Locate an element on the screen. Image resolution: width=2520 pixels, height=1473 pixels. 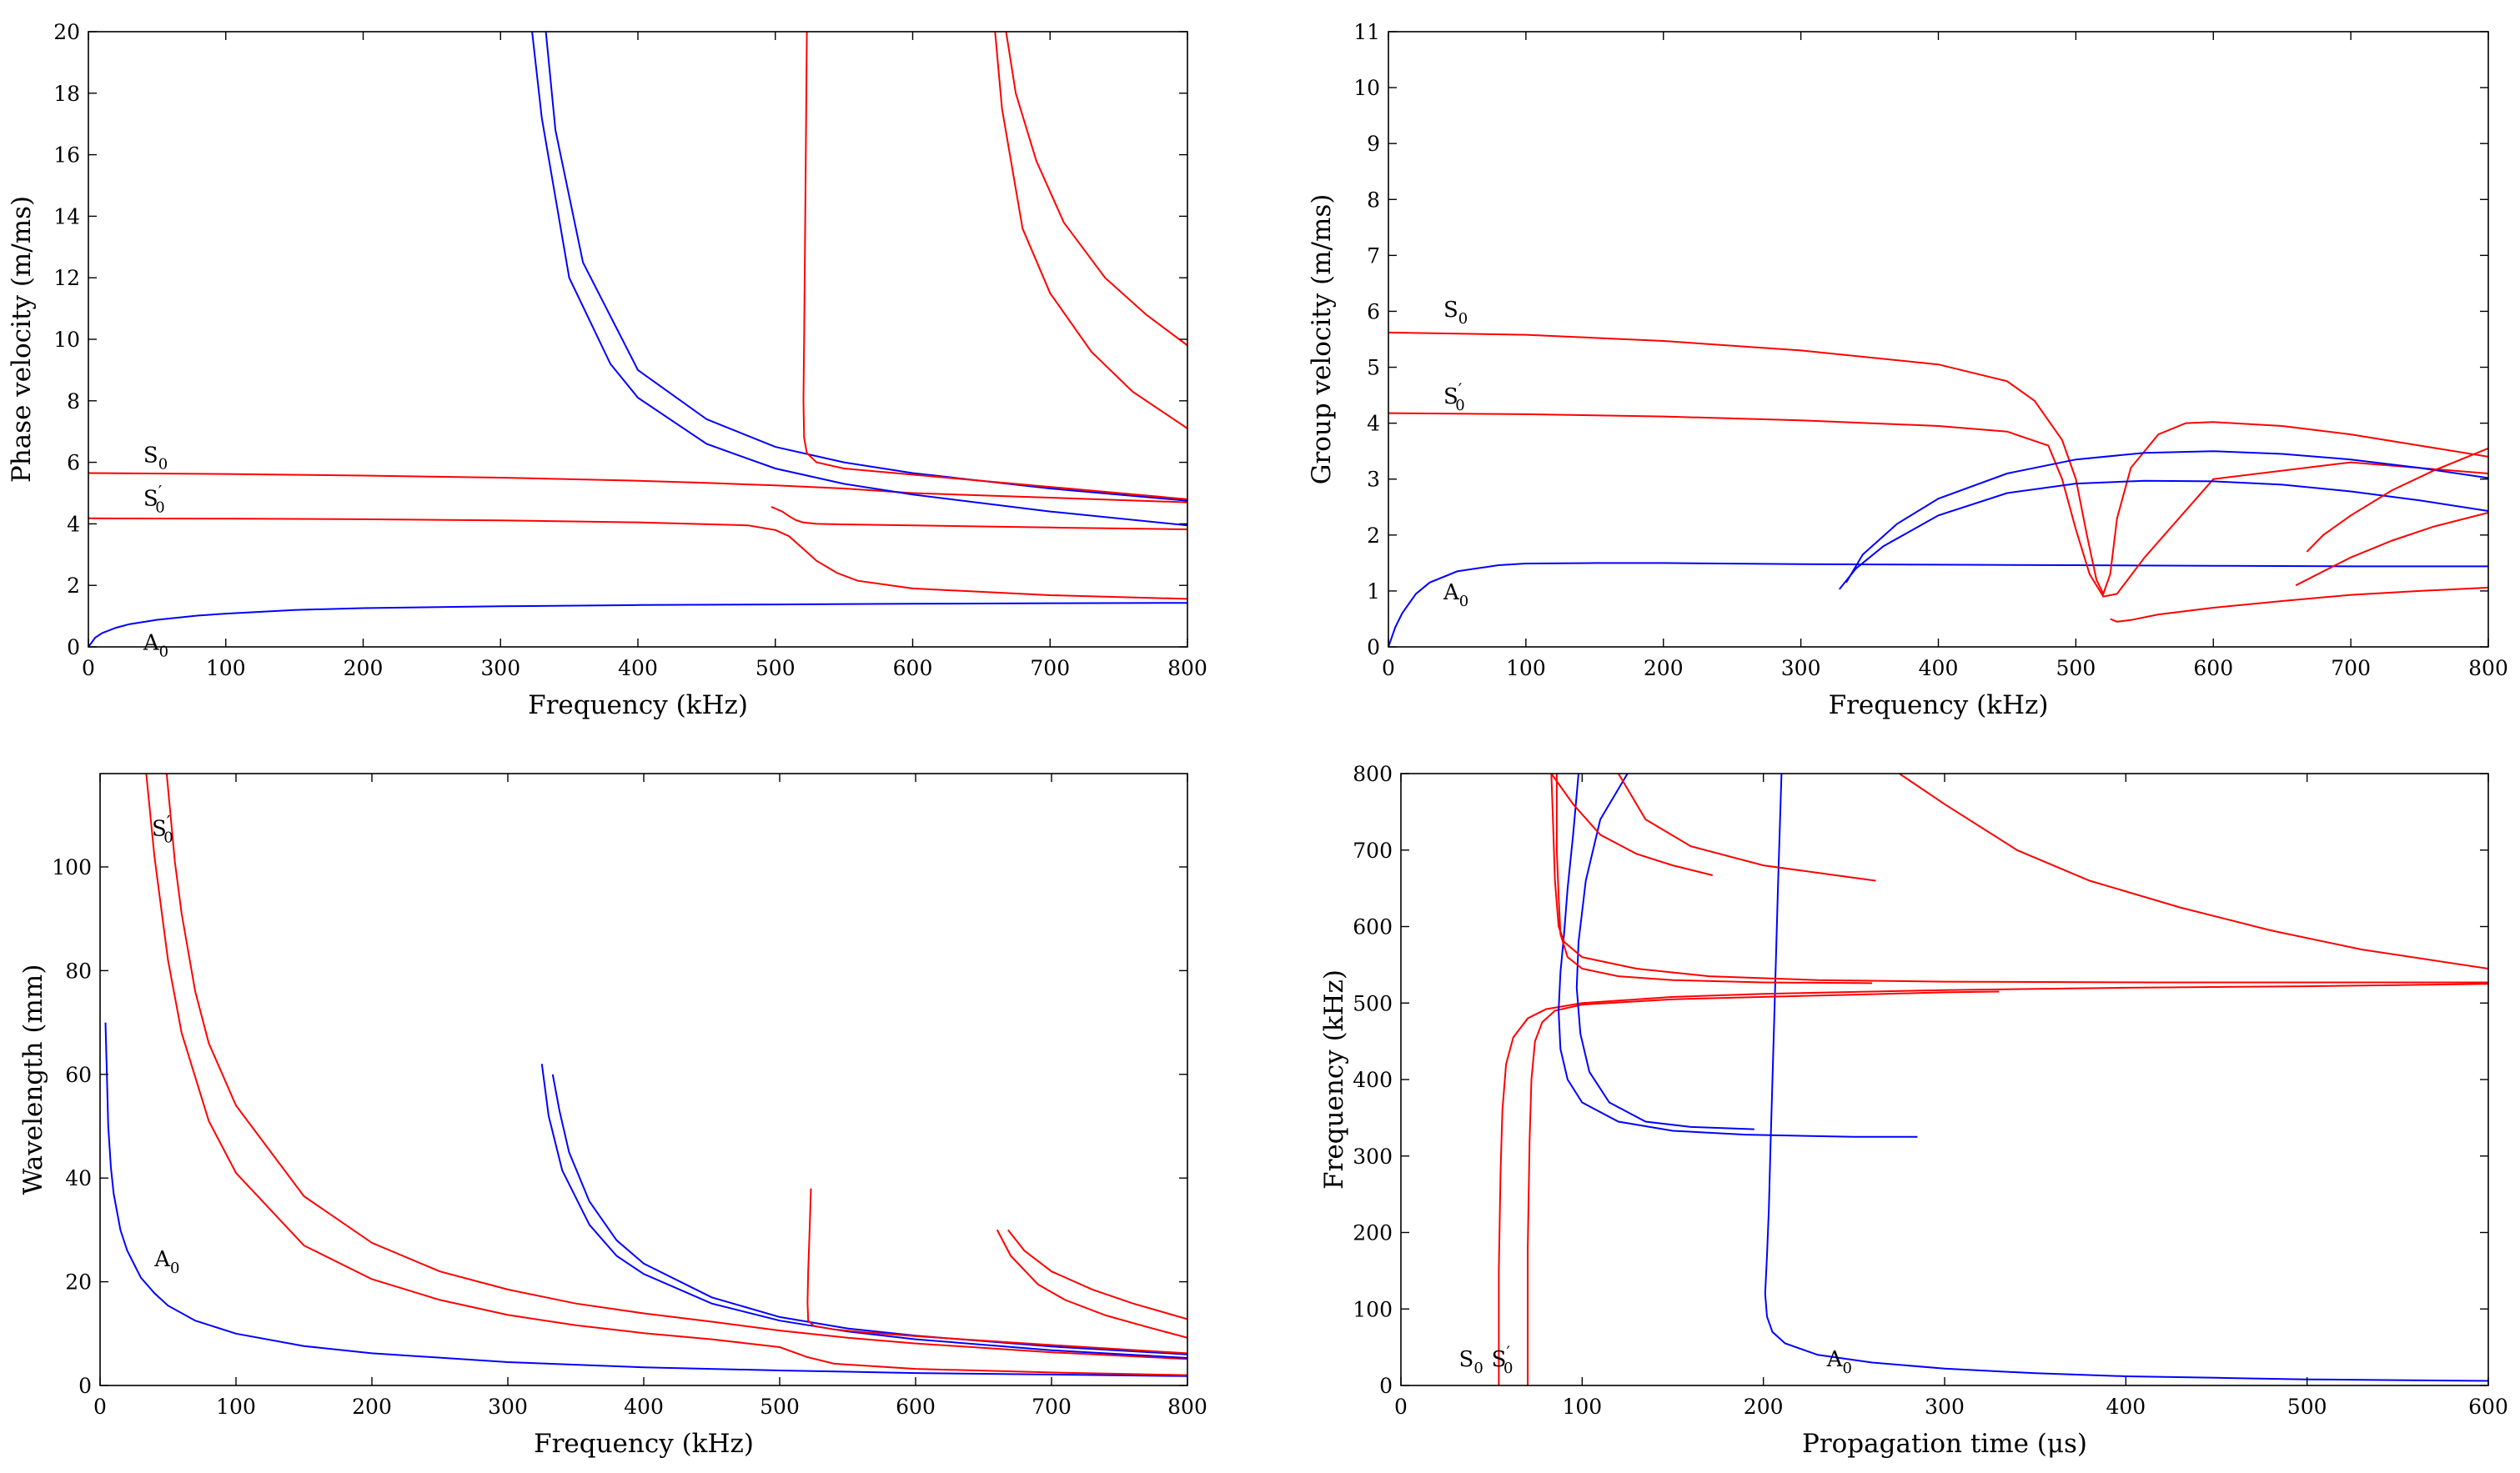
y-tick-label: 40 is located at coordinates (78, 1178).